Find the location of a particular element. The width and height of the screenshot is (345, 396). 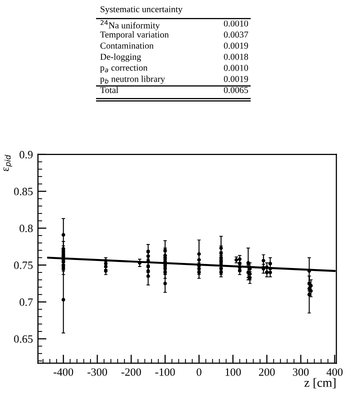

y-axis-title: ε$_{pid}$ is located at coordinates (7, 163).